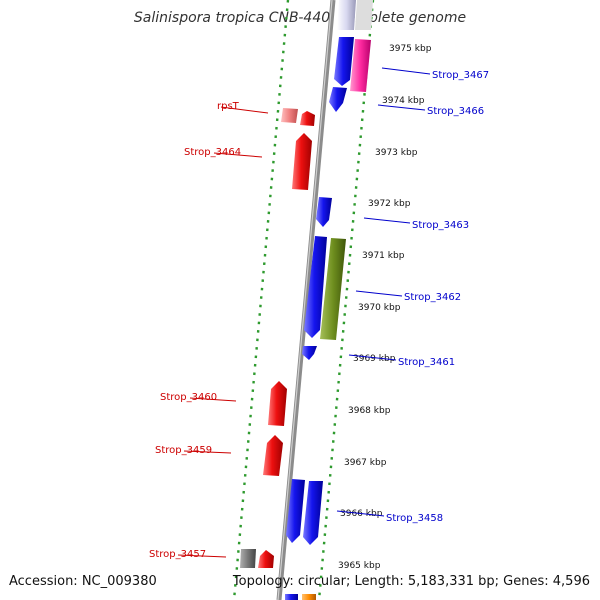  I want to click on gene-label: Strop_3461, so click(426, 362).